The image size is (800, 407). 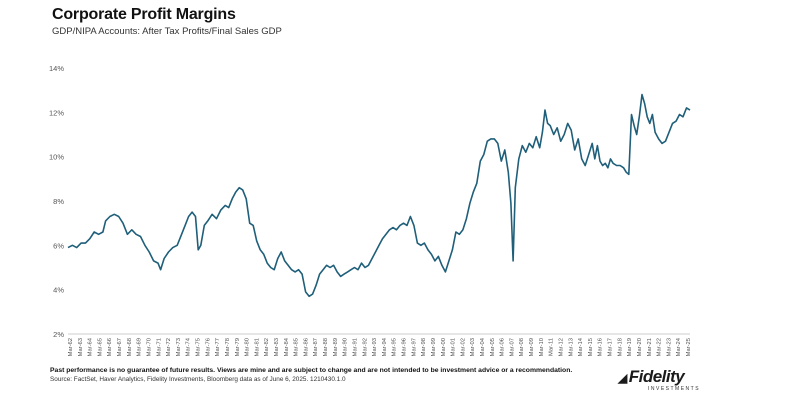 What do you see at coordinates (58, 245) in the screenshot?
I see `y-tick-label: 6%` at bounding box center [58, 245].